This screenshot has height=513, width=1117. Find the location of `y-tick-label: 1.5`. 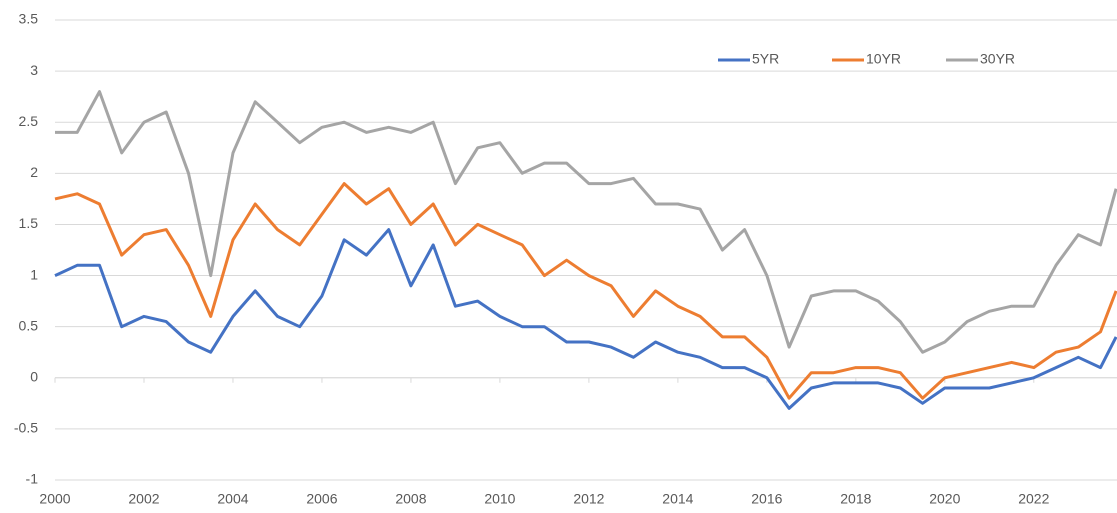

y-tick-label: 1.5 is located at coordinates (29, 223).